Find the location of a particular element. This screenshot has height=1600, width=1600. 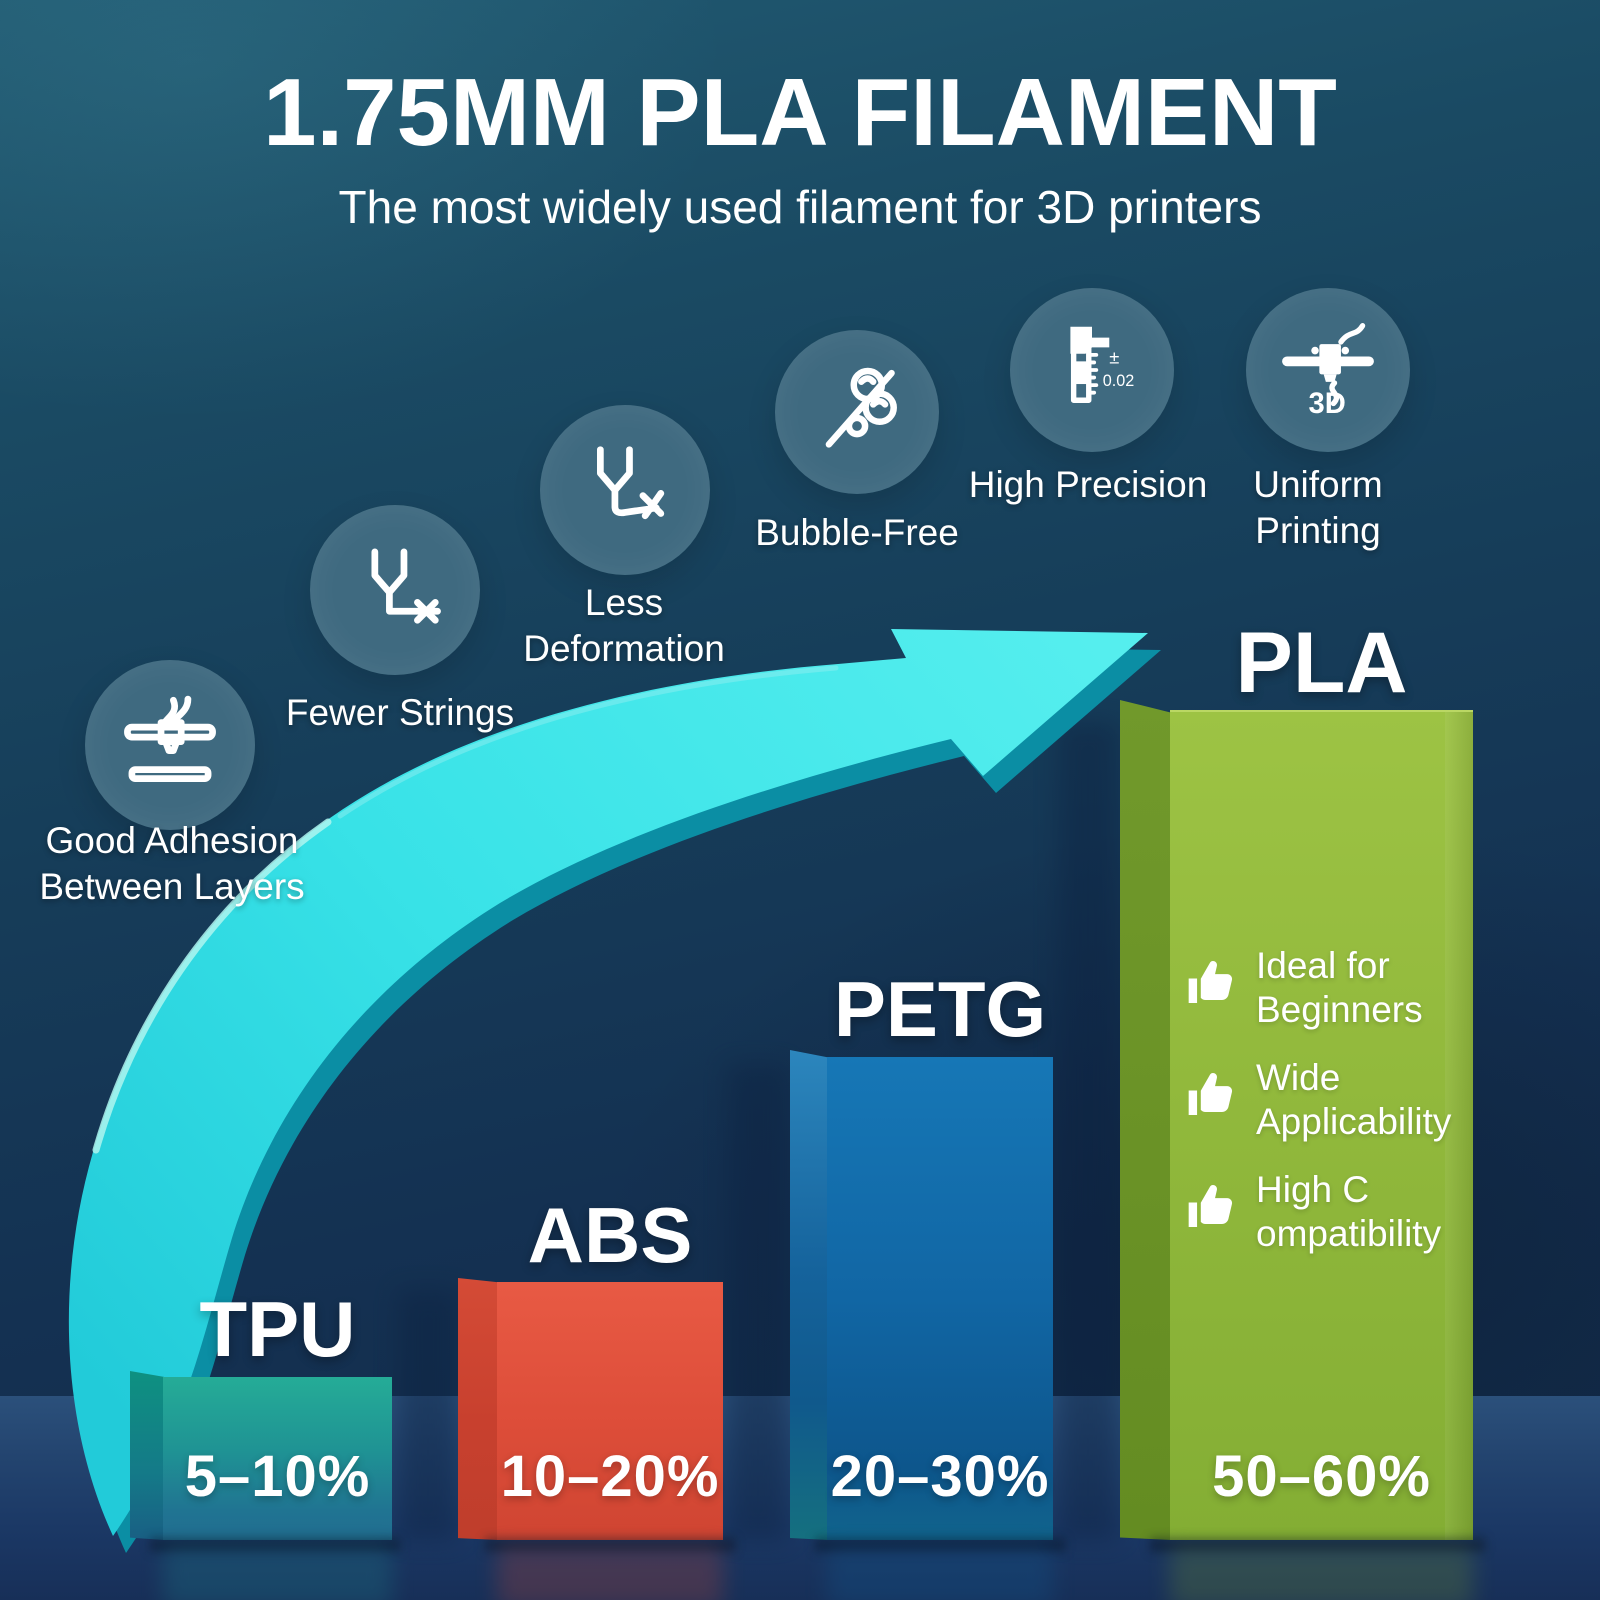

bar-abs-label: ABS is located at coordinates (610, 1235).